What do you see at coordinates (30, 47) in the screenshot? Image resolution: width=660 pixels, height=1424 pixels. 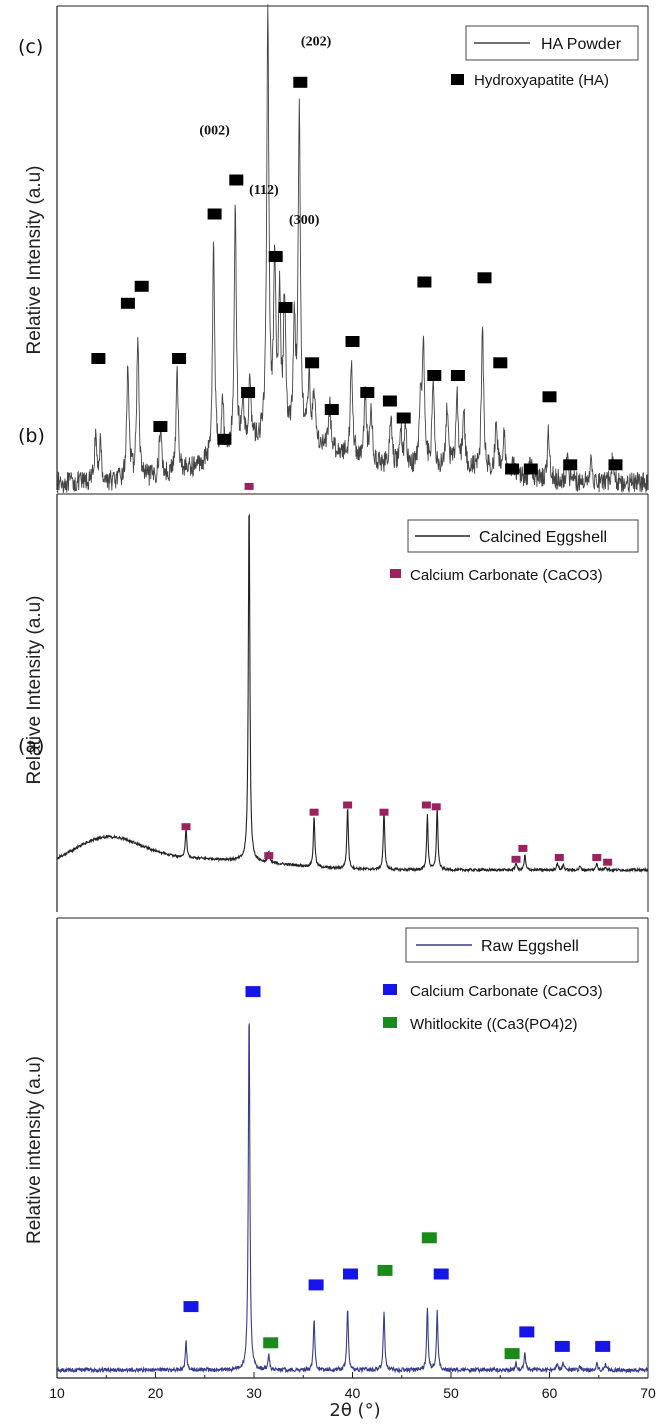 I see `panel-c-label: (c)` at bounding box center [30, 47].